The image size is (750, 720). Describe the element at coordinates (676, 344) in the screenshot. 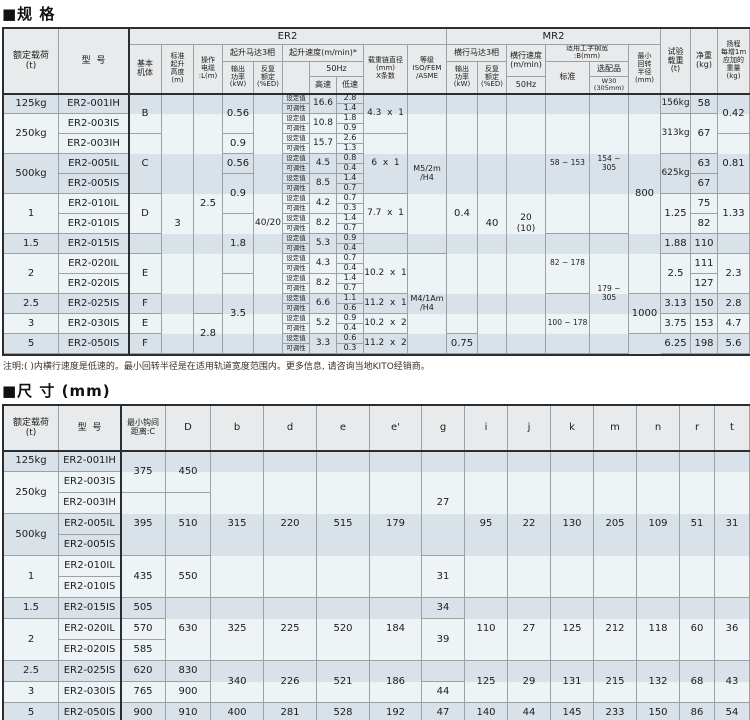

I see `spec-cell: 6.25` at that location.